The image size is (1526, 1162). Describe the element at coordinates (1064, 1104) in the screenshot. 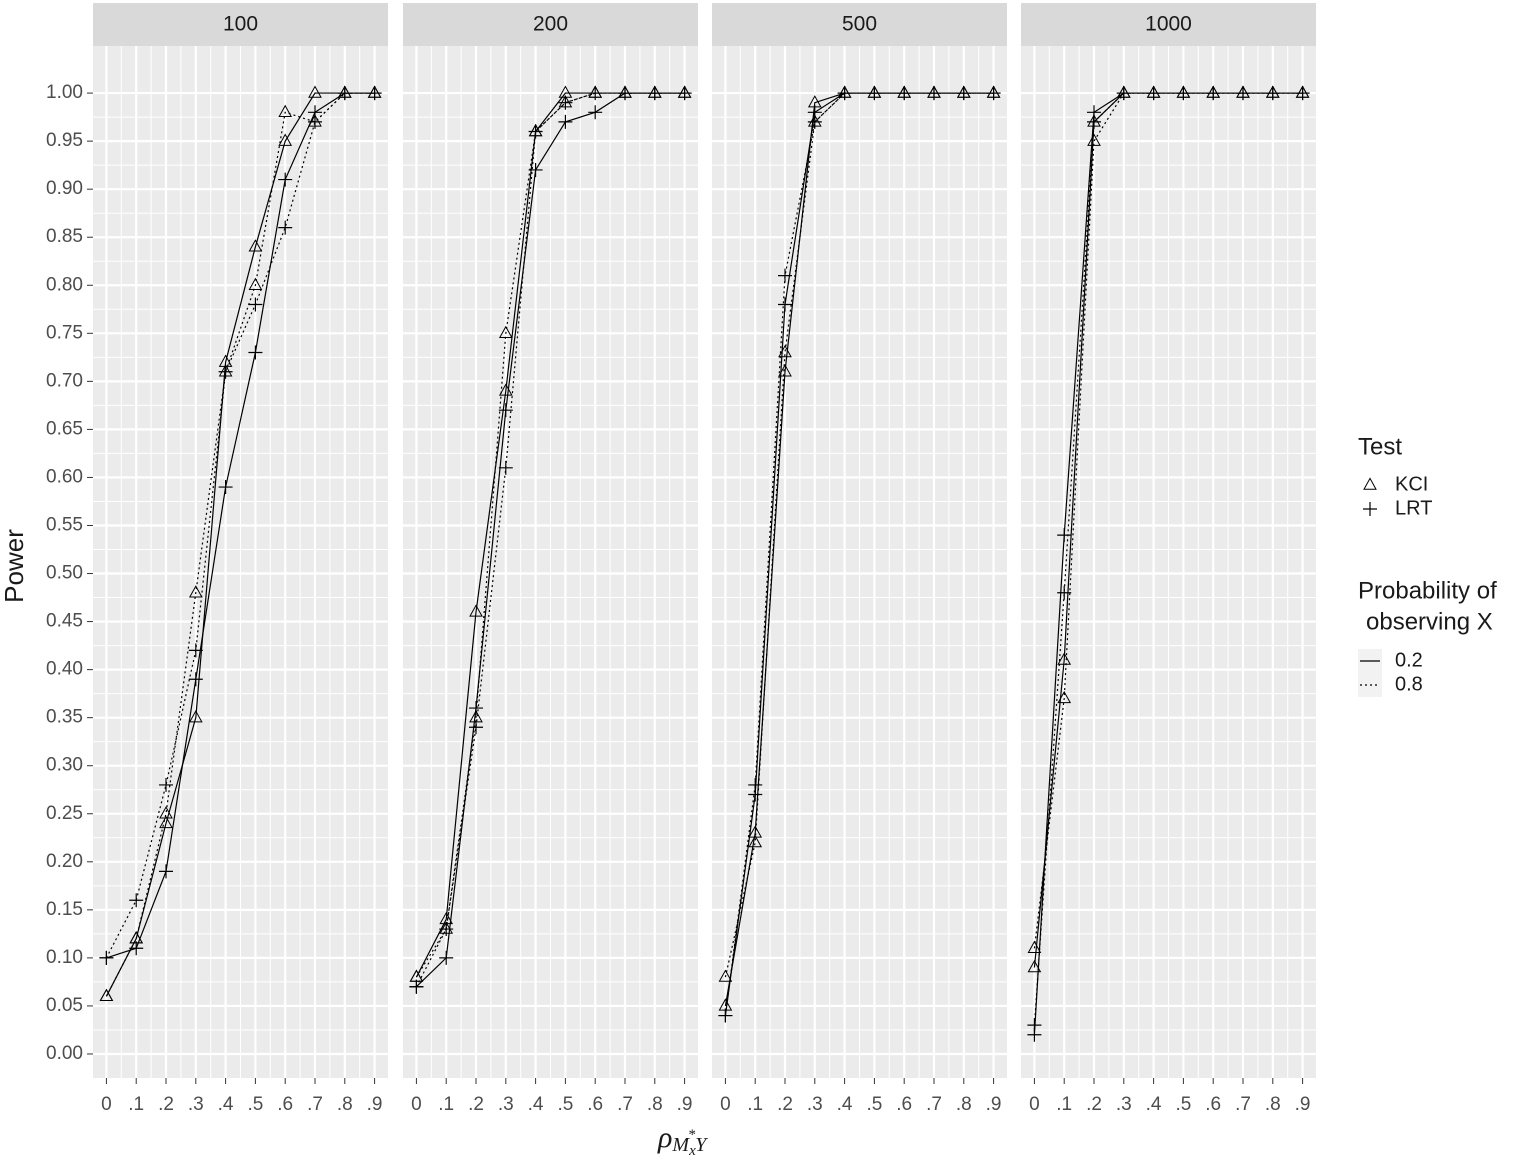

I see `x-tick-label: .1` at that location.